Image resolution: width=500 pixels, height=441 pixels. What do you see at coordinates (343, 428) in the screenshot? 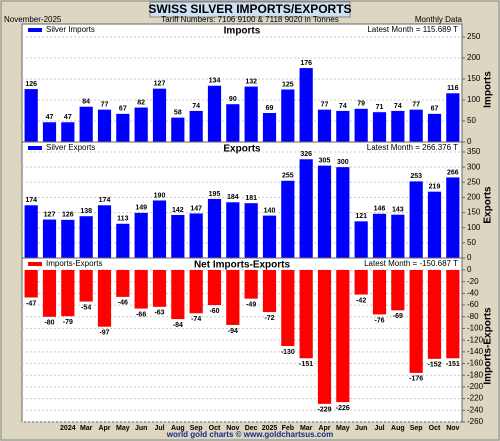
I see `x-tick-label: May` at bounding box center [343, 428].